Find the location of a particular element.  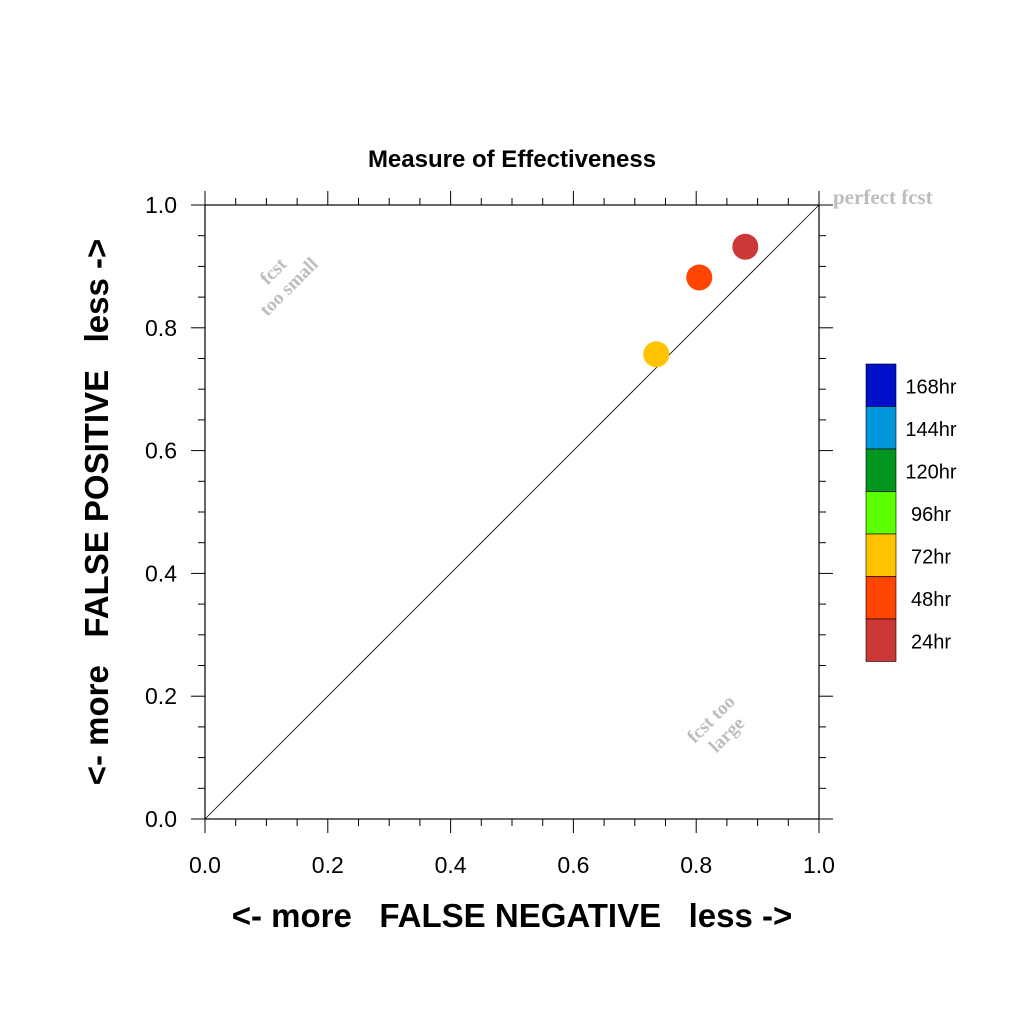

legend-swatch-24hr is located at coordinates (881, 640).